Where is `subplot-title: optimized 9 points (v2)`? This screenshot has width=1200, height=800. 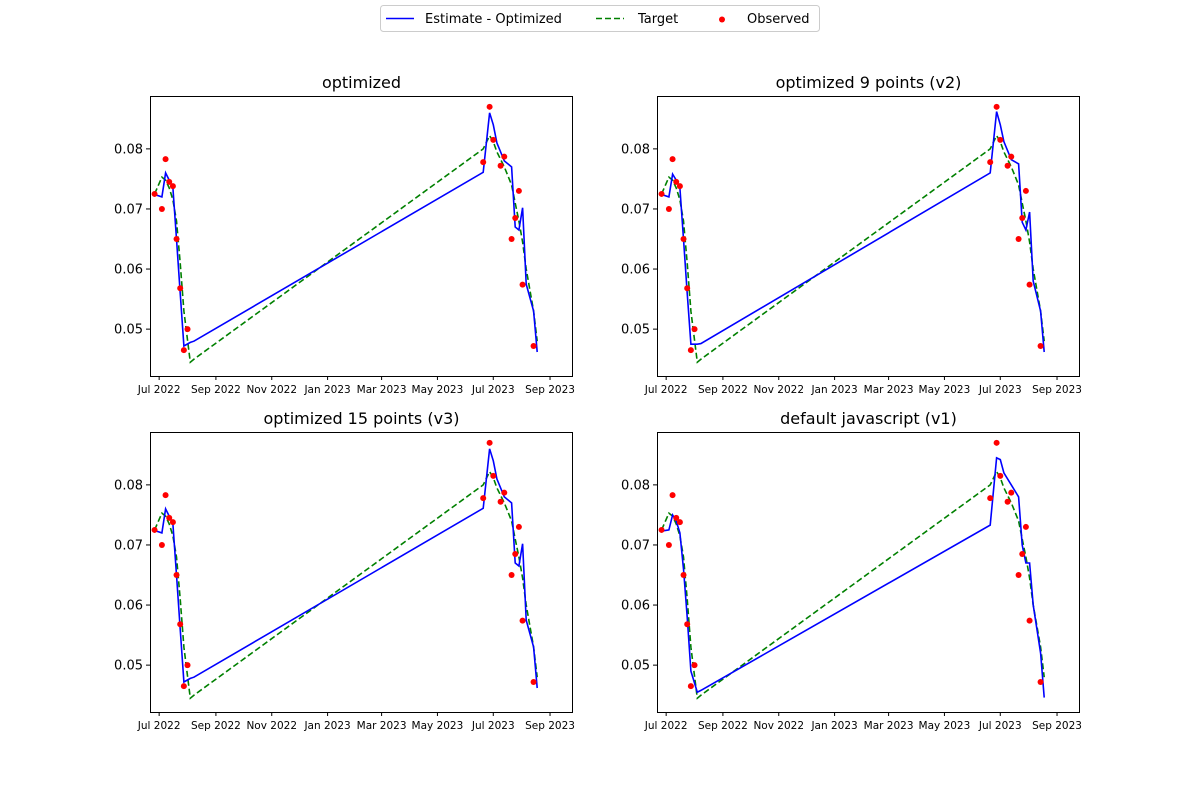 subplot-title: optimized 9 points (v2) is located at coordinates (869, 82).